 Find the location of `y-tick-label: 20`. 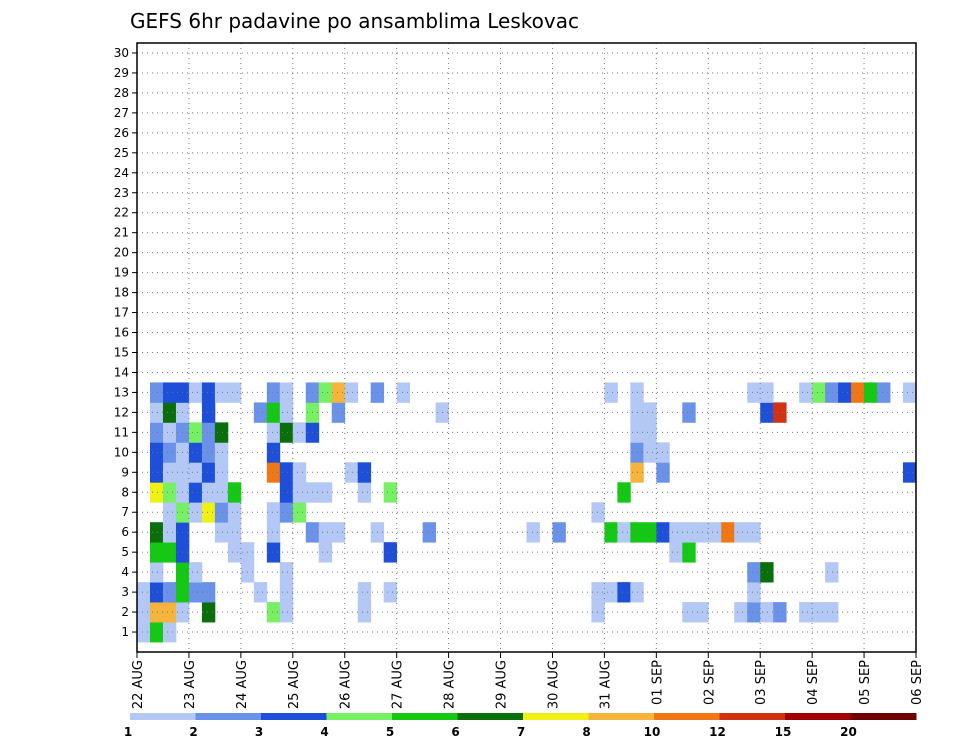

y-tick-label: 20 is located at coordinates (121, 253).